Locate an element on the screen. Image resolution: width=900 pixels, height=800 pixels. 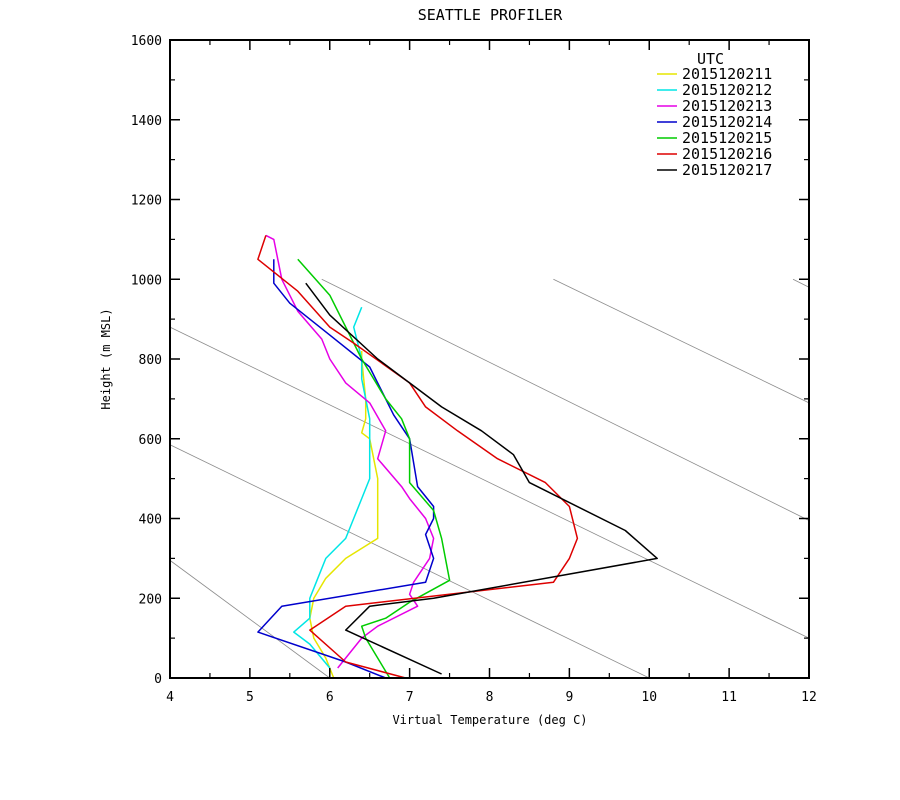
x-tick-label: 5 is located at coordinates (250, 697).